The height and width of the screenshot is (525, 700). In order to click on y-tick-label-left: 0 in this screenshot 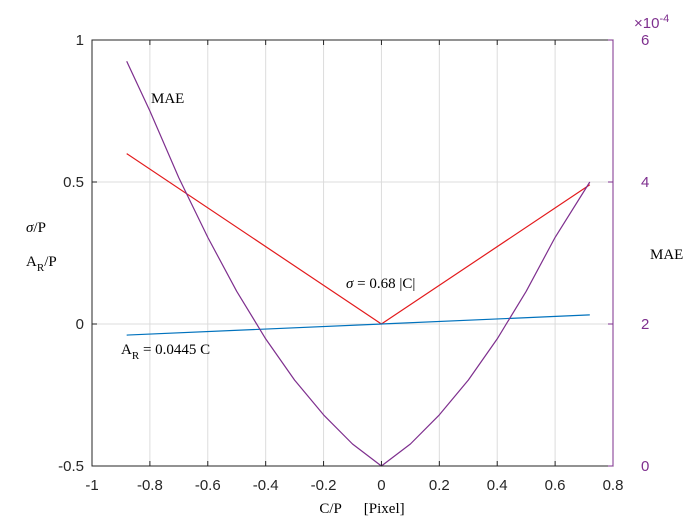, I will do `click(80, 324)`.